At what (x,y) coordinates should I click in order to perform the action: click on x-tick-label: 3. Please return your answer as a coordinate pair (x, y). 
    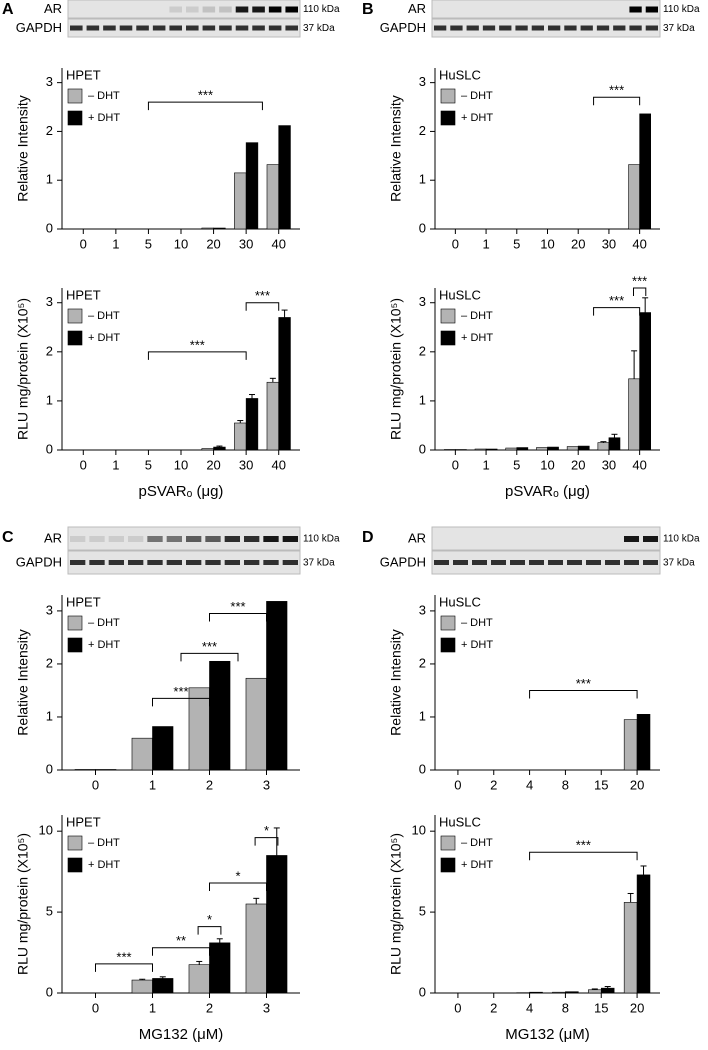
    Looking at the image, I should click on (266, 784).